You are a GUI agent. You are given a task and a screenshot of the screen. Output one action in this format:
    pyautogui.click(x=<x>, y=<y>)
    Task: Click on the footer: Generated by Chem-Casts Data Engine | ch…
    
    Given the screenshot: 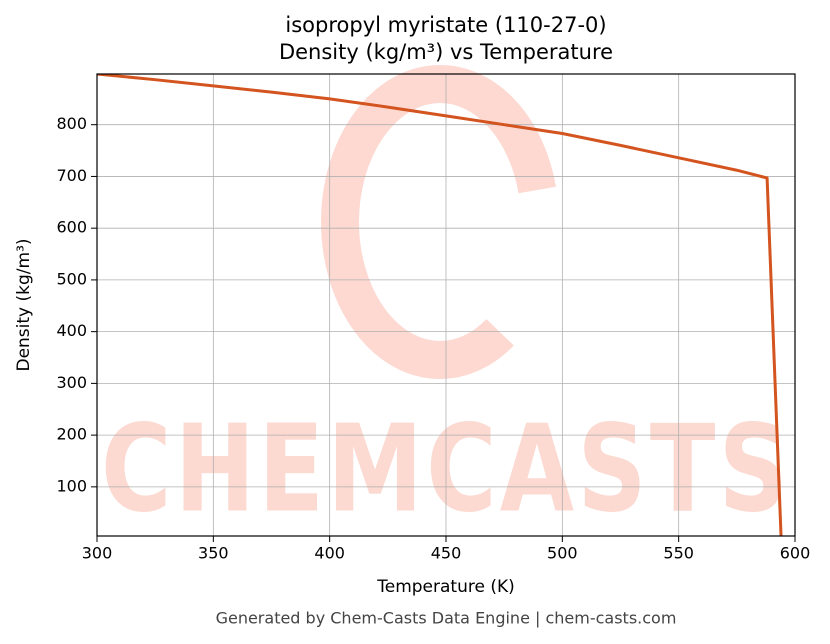 What is the action you would take?
    pyautogui.click(x=446, y=618)
    